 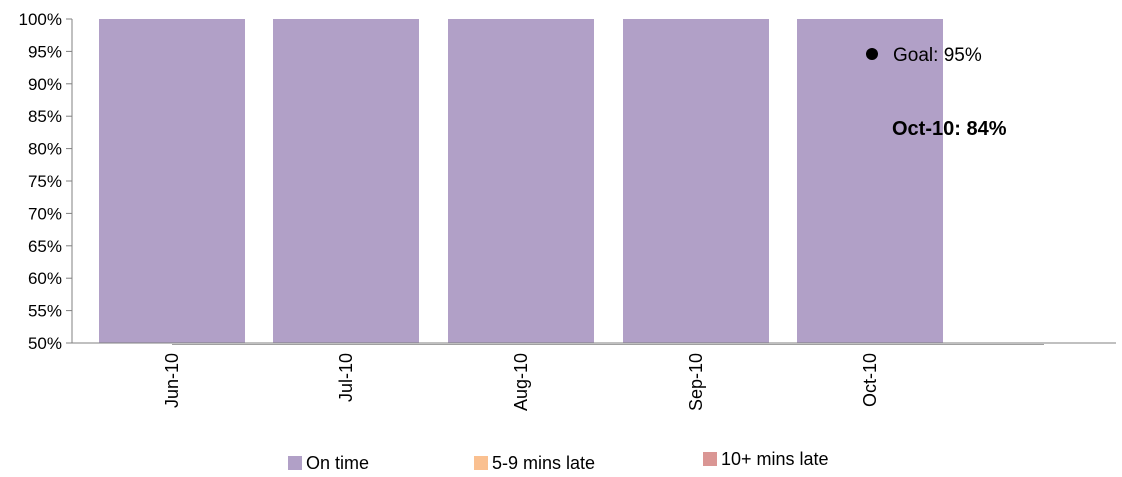 What do you see at coordinates (45, 246) in the screenshot?
I see `y-tick-label: 65%` at bounding box center [45, 246].